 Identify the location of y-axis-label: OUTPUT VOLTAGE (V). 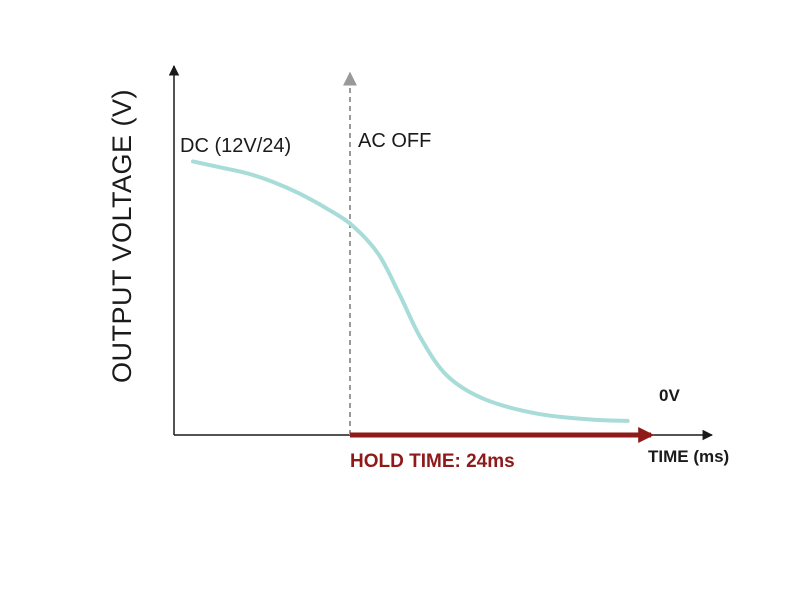
(122, 236).